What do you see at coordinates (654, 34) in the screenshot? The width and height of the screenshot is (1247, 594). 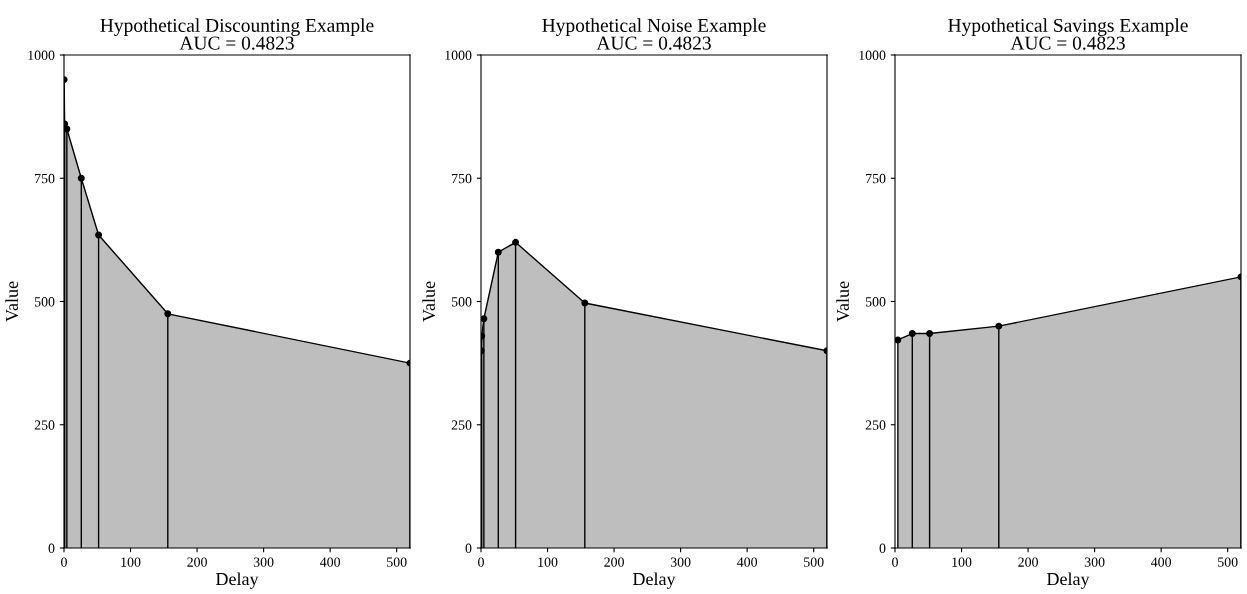 I see `chart-title: Hypothetical Noise Example AUC = 0.4823` at bounding box center [654, 34].